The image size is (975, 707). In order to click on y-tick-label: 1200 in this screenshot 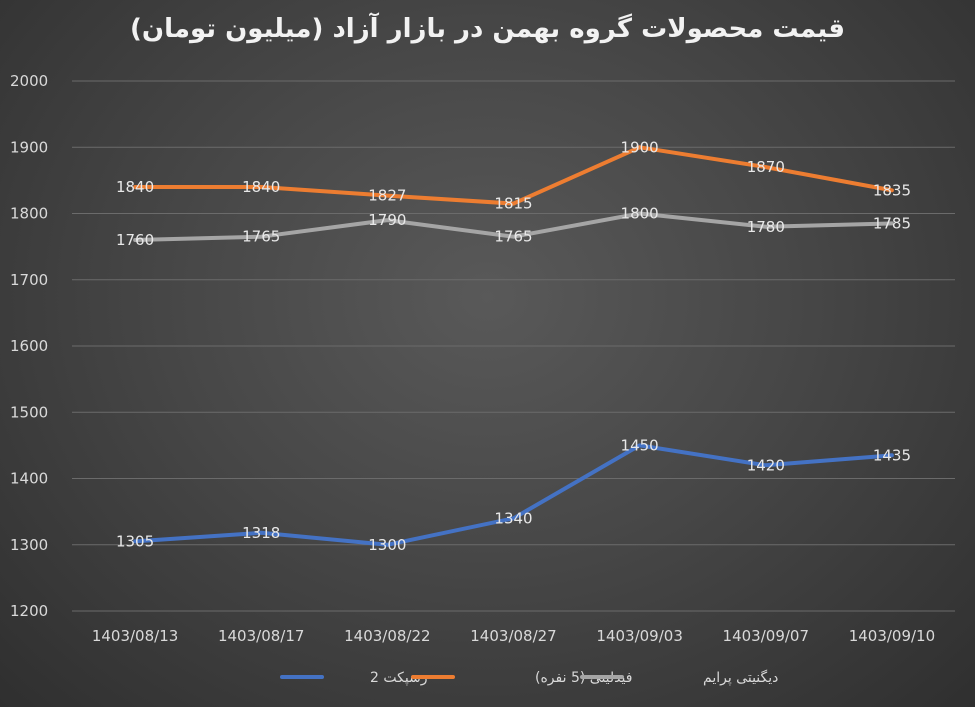, I will do `click(29, 611)`.